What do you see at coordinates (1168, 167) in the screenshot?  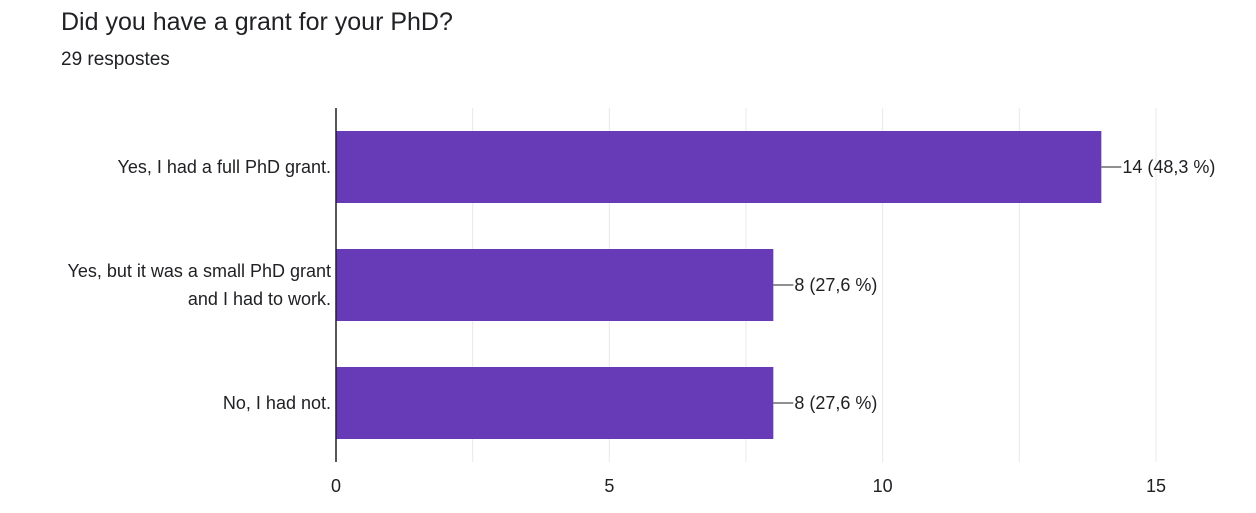 I see `value-label: 14 (48,3 %)` at bounding box center [1168, 167].